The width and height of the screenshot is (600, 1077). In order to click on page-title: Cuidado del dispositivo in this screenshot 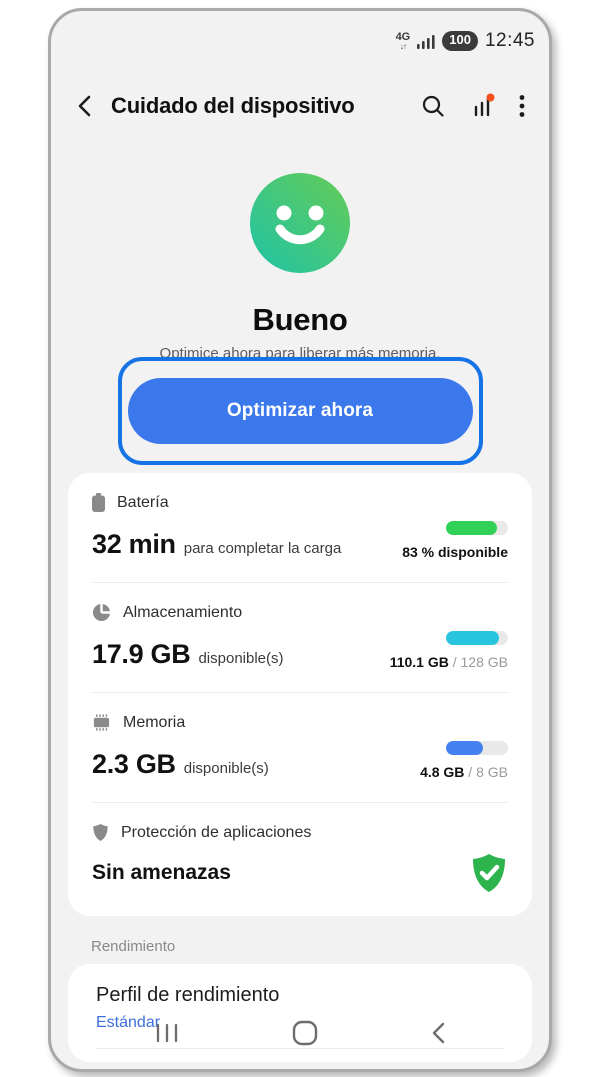, I will do `click(233, 105)`.